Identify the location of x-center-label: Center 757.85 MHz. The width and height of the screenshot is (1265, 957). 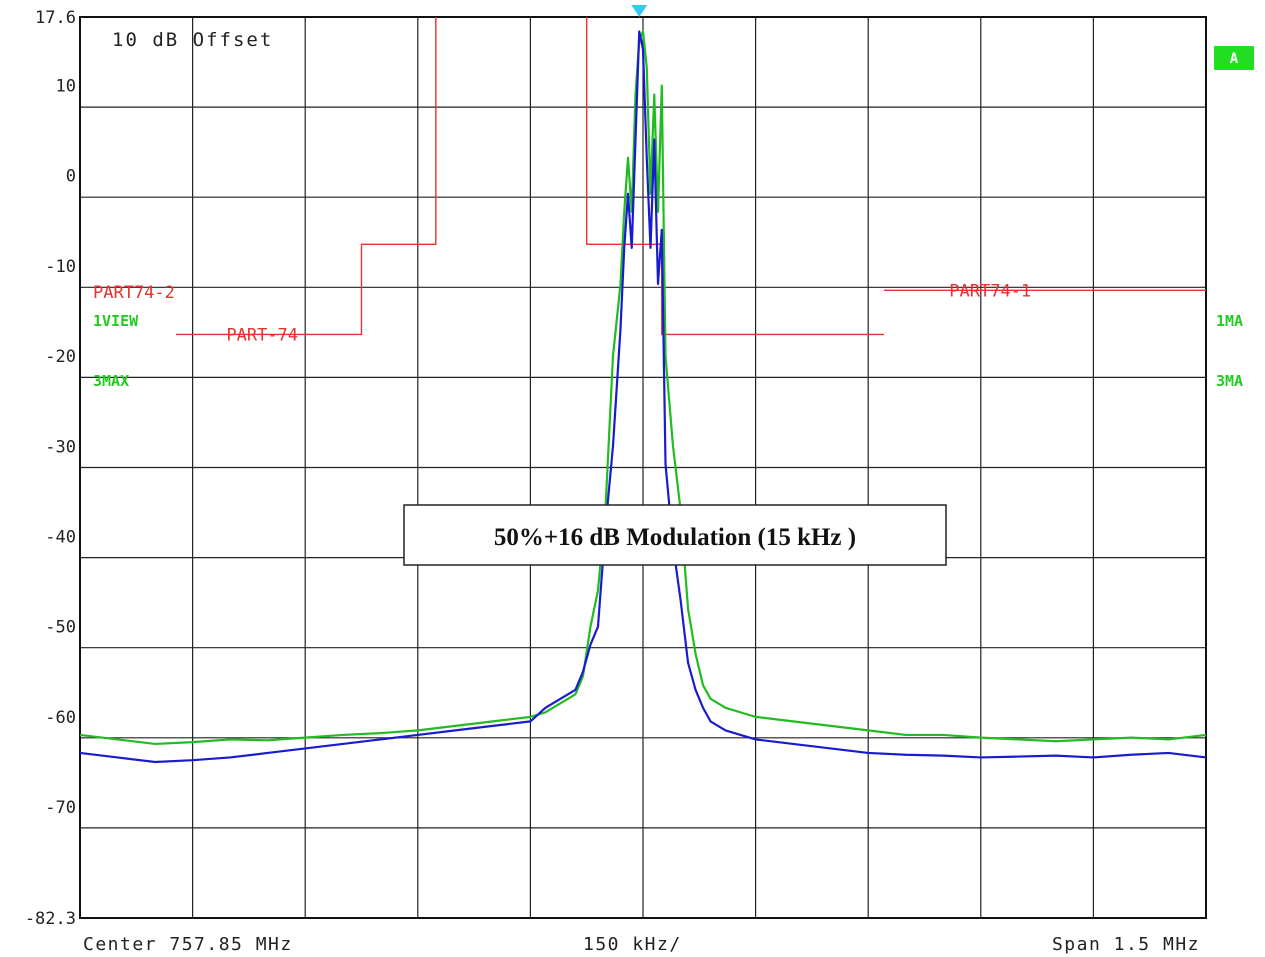
(188, 944).